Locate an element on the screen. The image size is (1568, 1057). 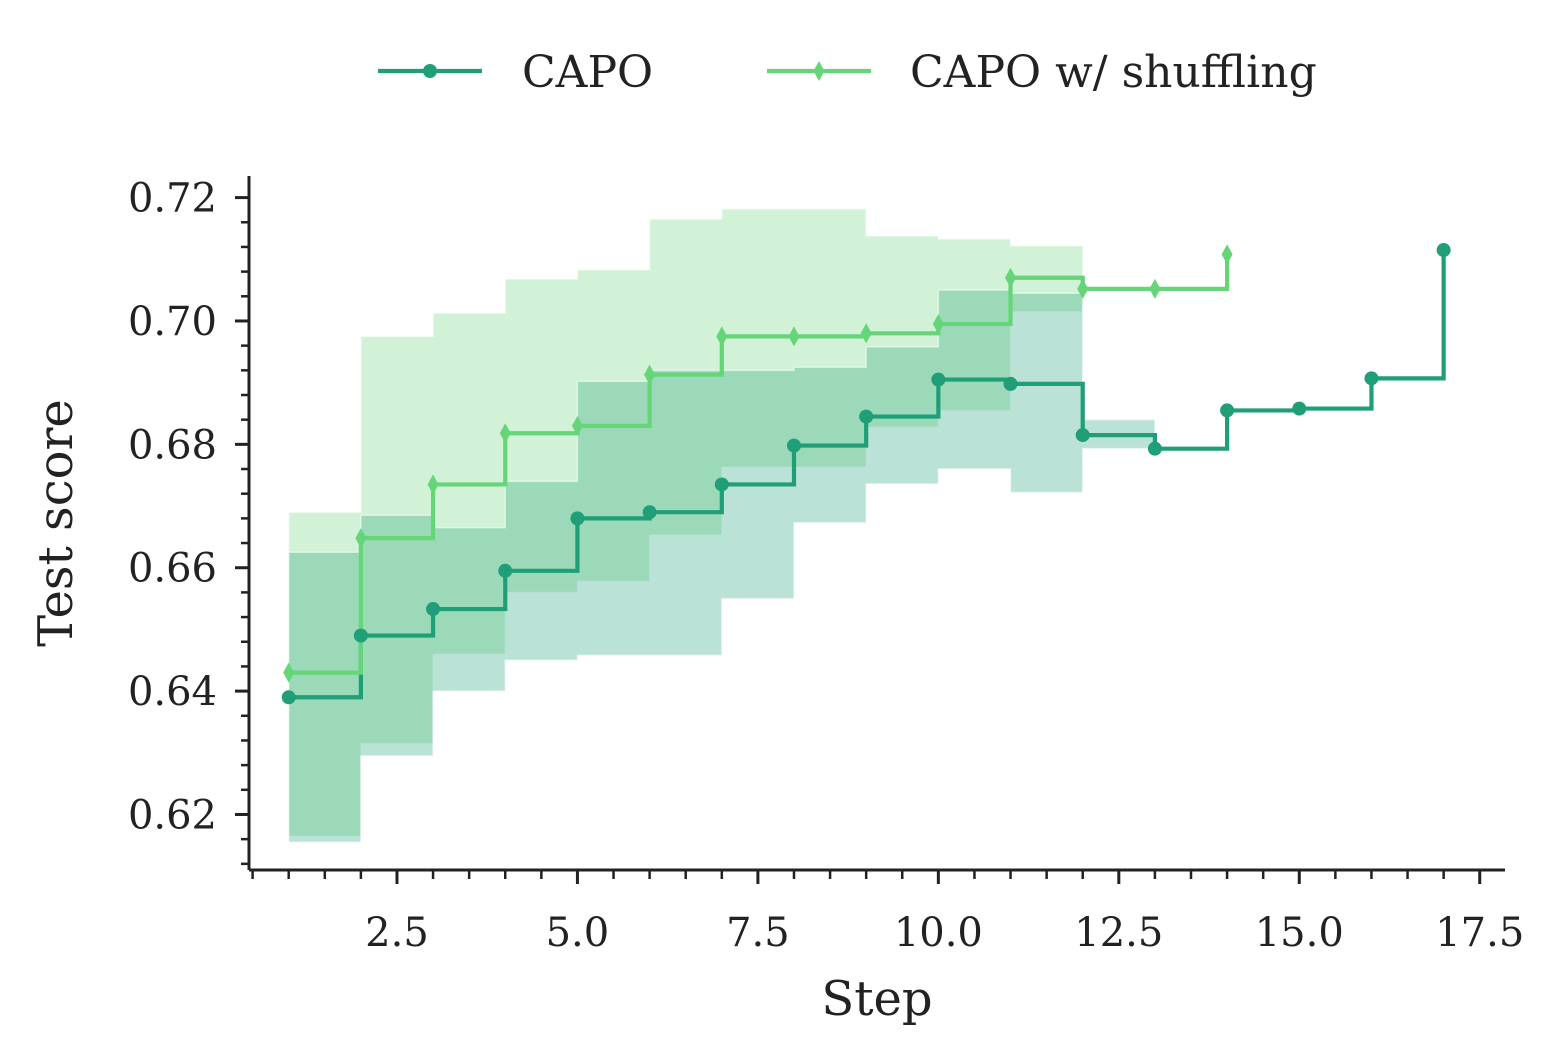
x-tick-label: 12.5 is located at coordinates (1118, 933).